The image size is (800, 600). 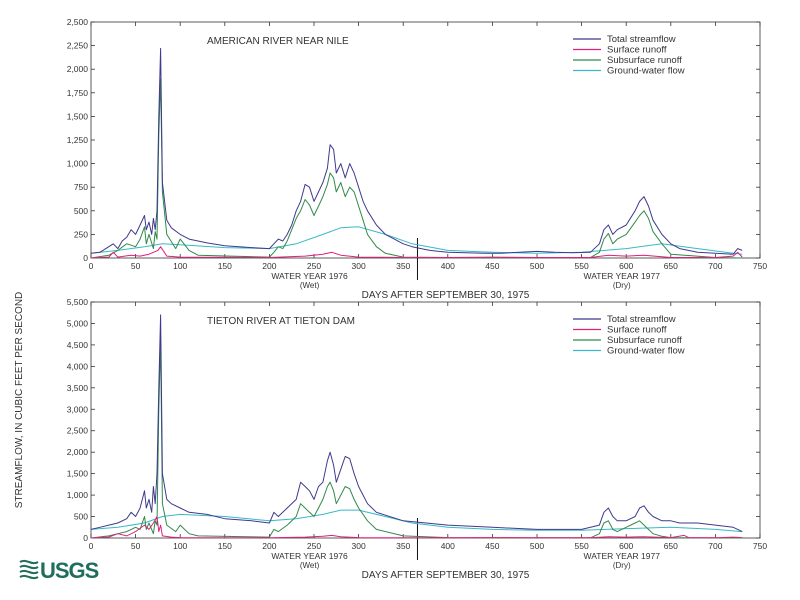 What do you see at coordinates (78, 302) in the screenshot?
I see `y-tick-label: 5,500` at bounding box center [78, 302].